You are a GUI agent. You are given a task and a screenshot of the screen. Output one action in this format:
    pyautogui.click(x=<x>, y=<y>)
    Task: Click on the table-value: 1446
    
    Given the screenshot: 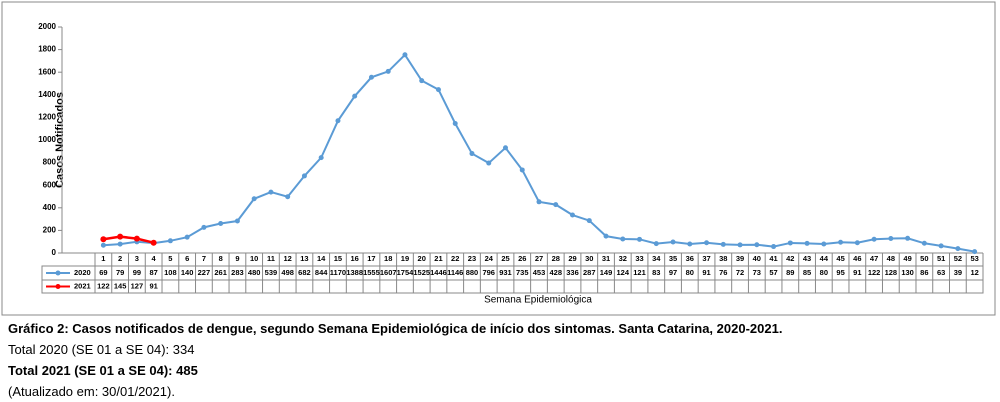 What is the action you would take?
    pyautogui.click(x=438, y=272)
    